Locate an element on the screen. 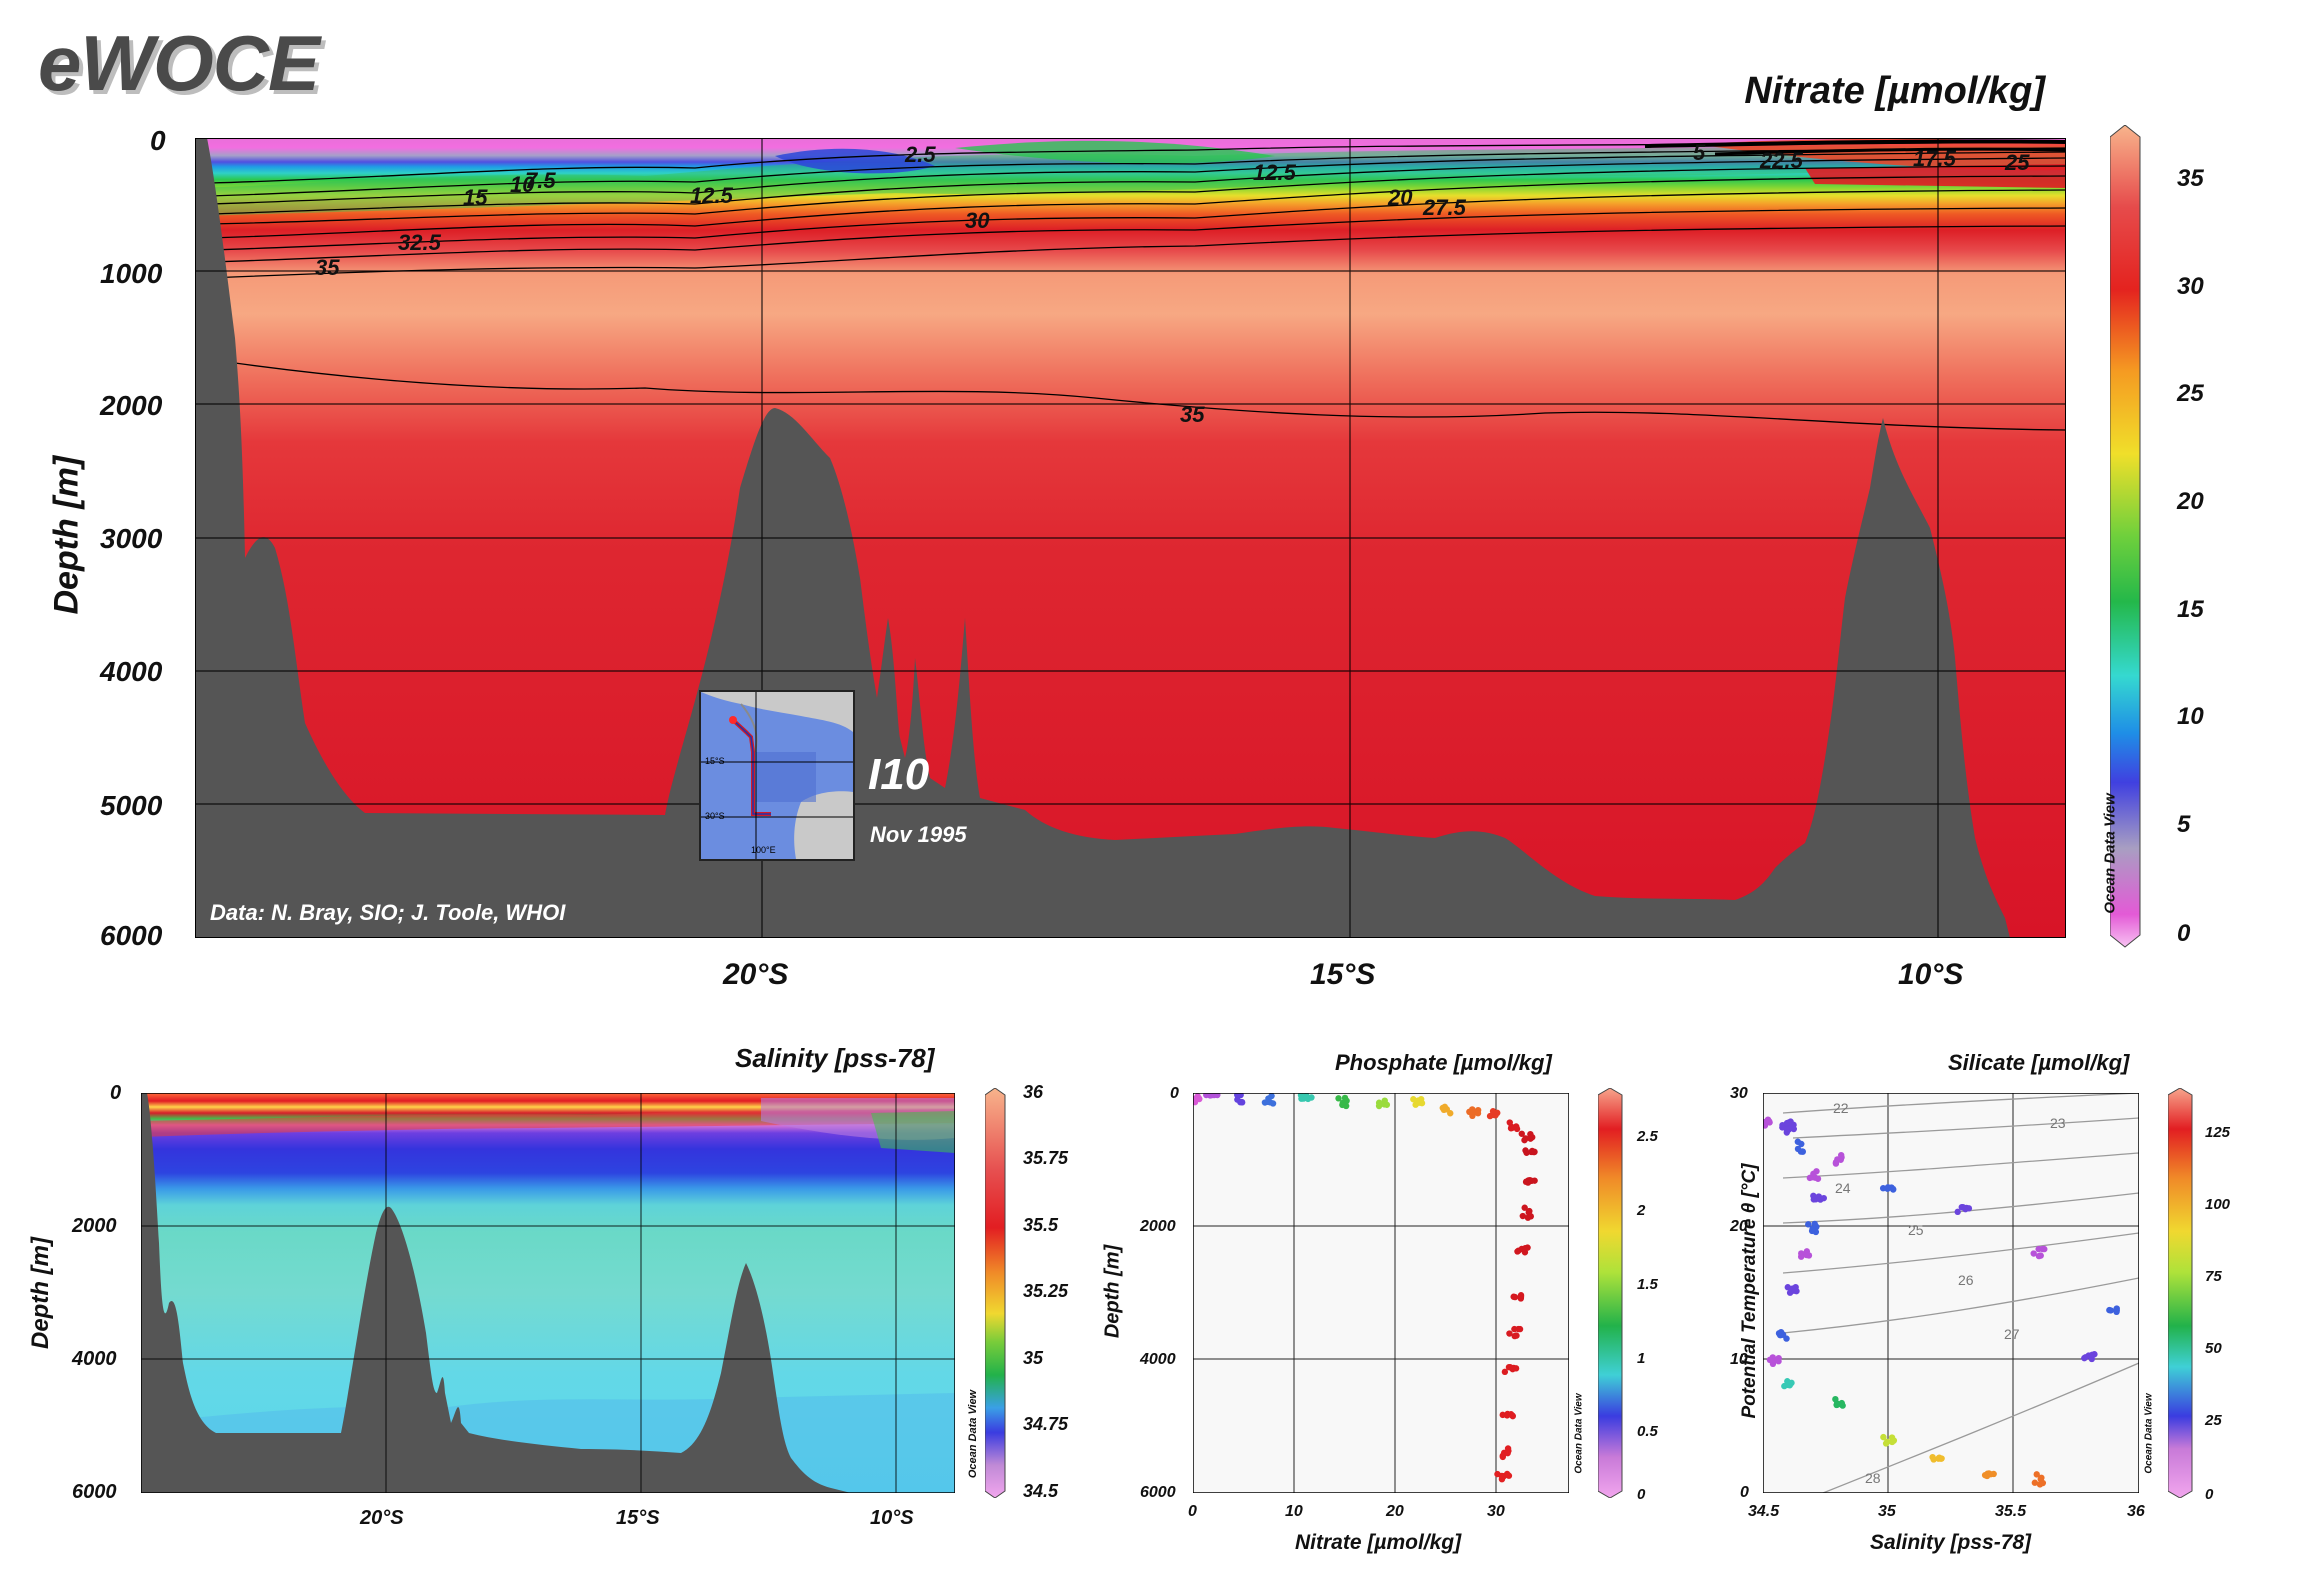 The height and width of the screenshot is (1584, 2315). cbar-tick-label: 36 is located at coordinates (1033, 1092).